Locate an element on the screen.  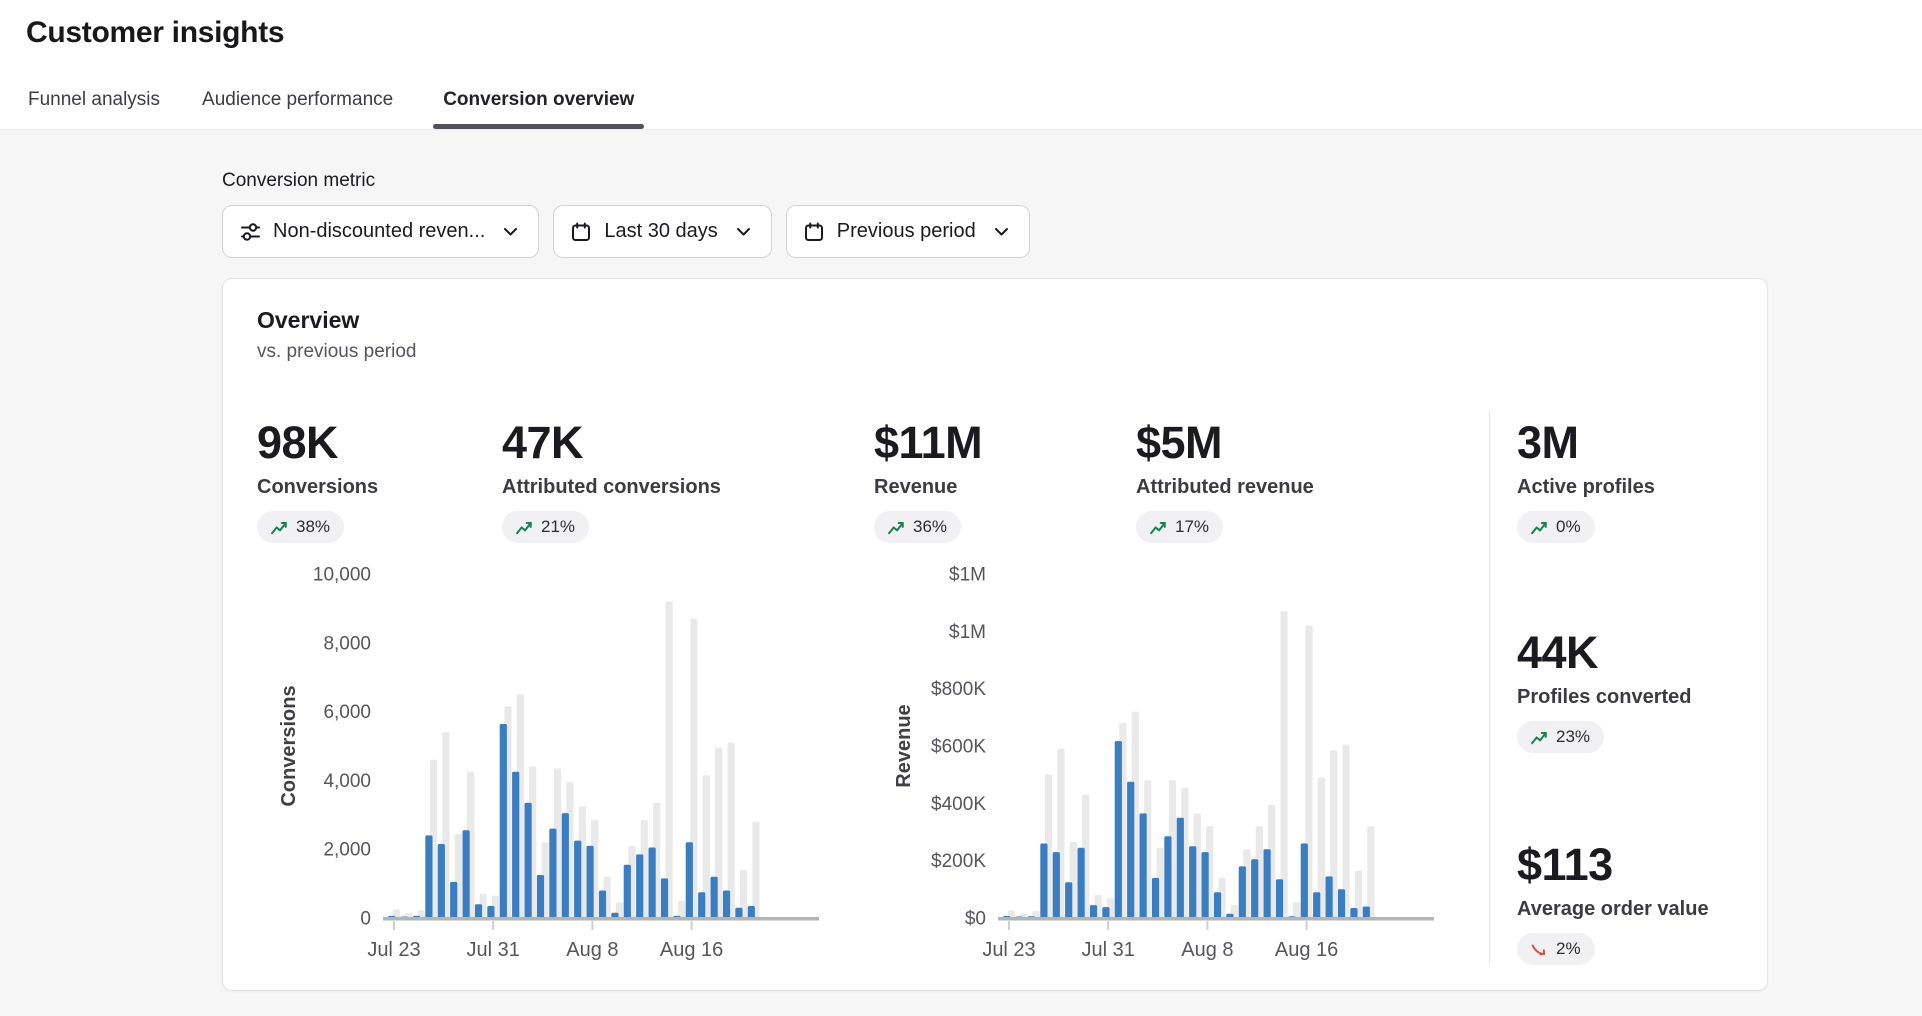
dropdown-value: Last 30 days is located at coordinates (661, 231).